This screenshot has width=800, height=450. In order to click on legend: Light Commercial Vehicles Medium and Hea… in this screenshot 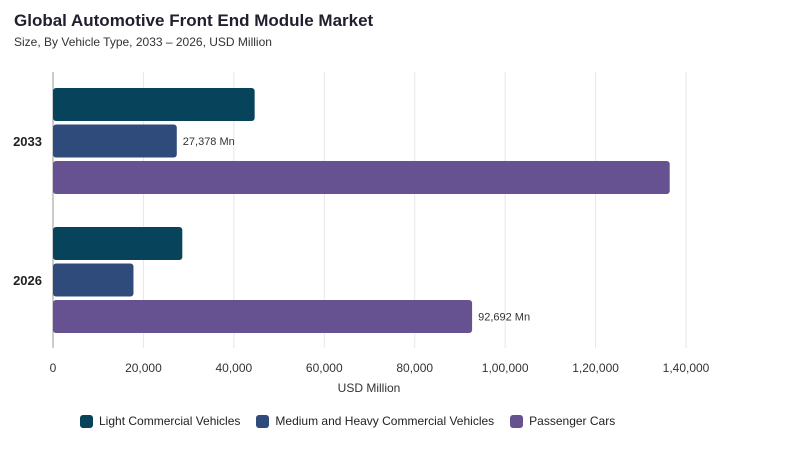, I will do `click(347, 421)`.